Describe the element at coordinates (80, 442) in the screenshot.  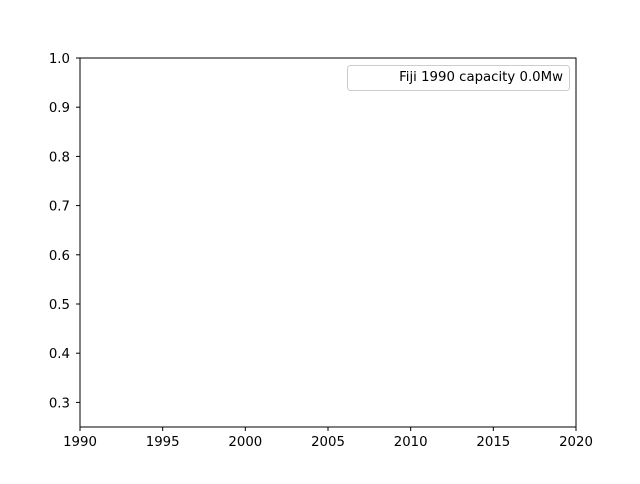
I see `x-tick-label: 1990` at that location.